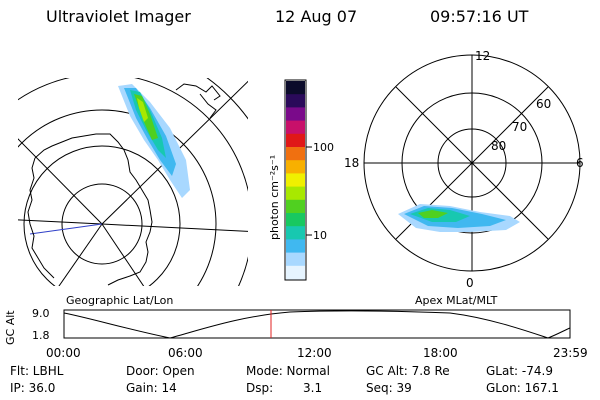 Image resolution: width=600 pixels, height=400 pixels. I want to click on altitude-xtick-0000: 00:00, so click(63, 353).